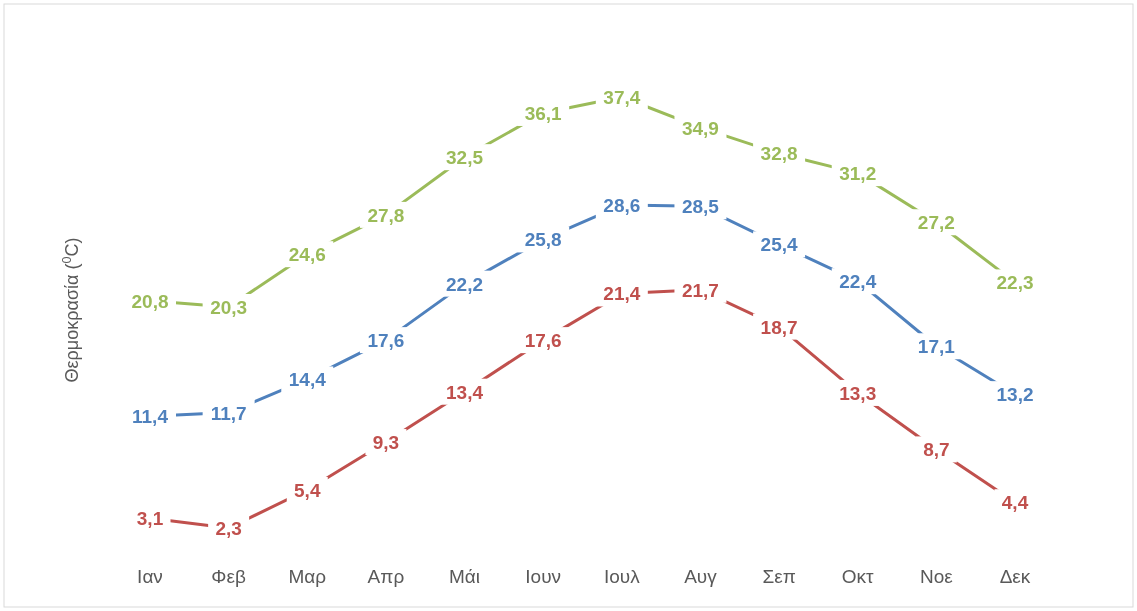 The image size is (1137, 611). Describe the element at coordinates (701, 576) in the screenshot. I see `x-tick-label: Αυγ` at that location.